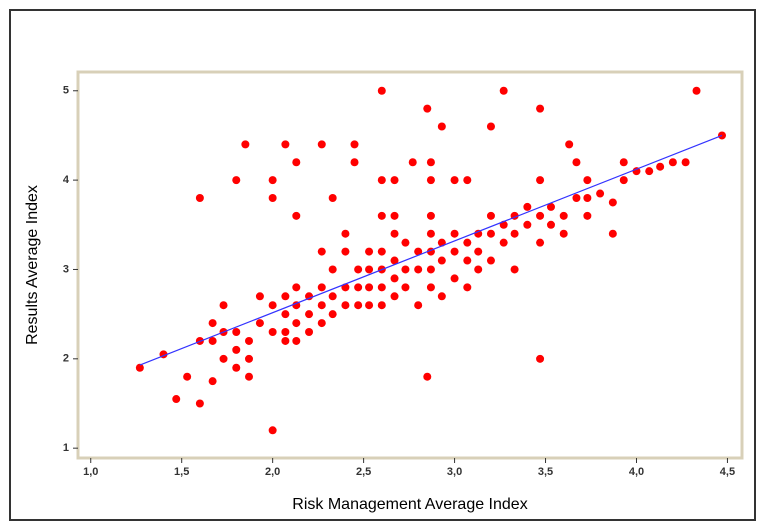 The height and width of the screenshot is (526, 766). What do you see at coordinates (727, 472) in the screenshot?
I see `x-tick-label: 4,5` at bounding box center [727, 472].